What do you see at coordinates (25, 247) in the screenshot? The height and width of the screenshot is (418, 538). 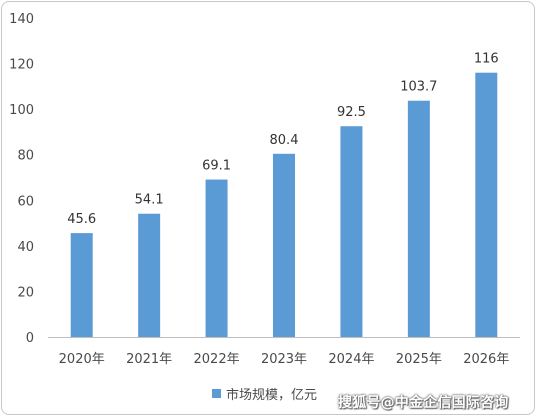 I see `y-tick-label: 40` at bounding box center [25, 247].